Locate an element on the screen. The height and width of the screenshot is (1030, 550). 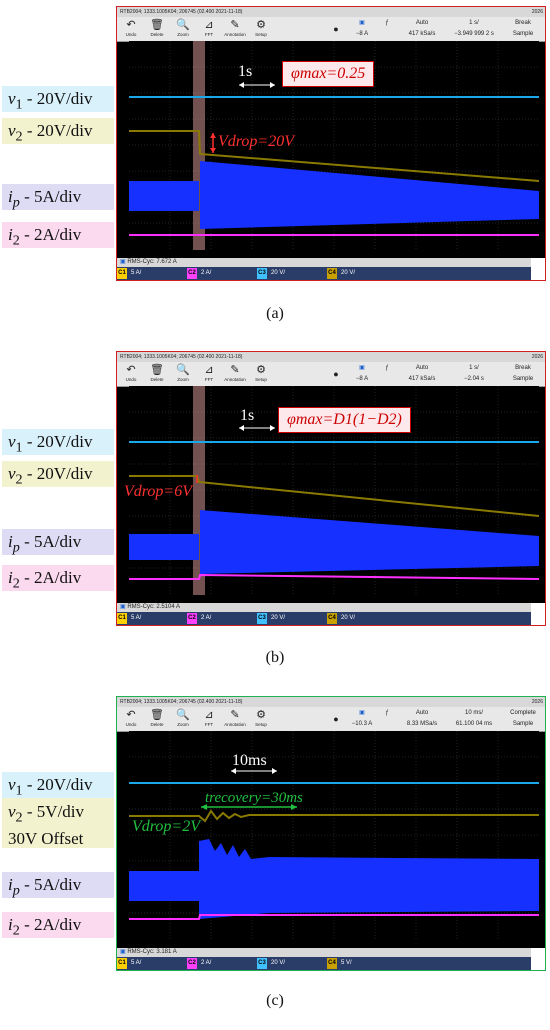
label-v2: v2 - 20V/div is located at coordinates (58, 131).